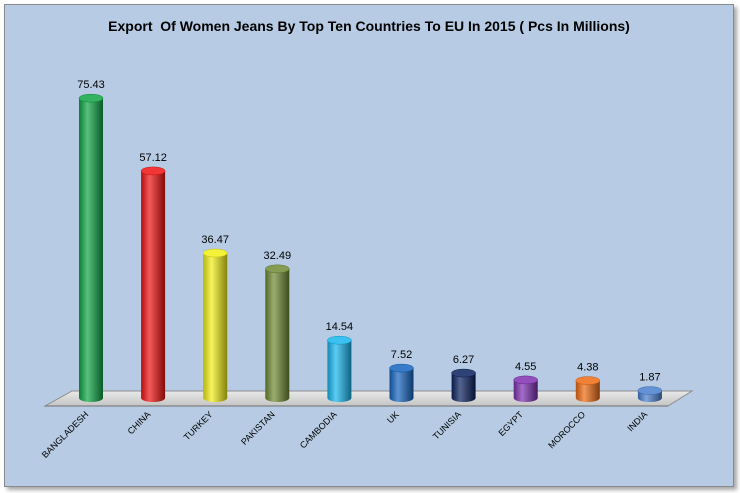 The height and width of the screenshot is (493, 740). I want to click on bar-uk, so click(401, 385).